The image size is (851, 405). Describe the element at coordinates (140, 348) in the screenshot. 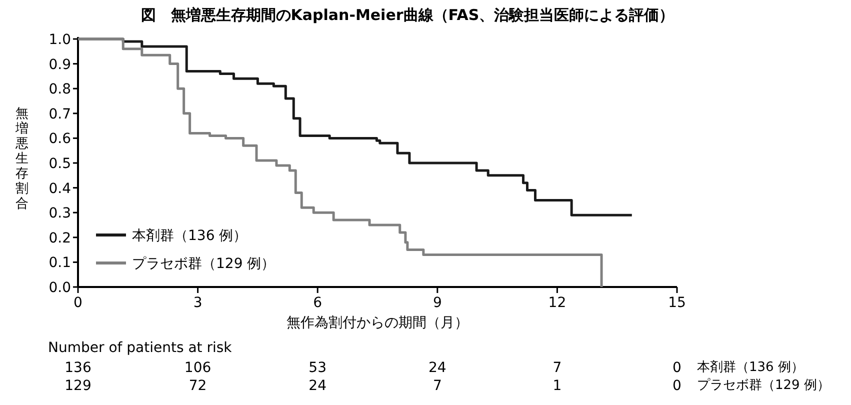

I see `text: Number of patients at risk` at that location.